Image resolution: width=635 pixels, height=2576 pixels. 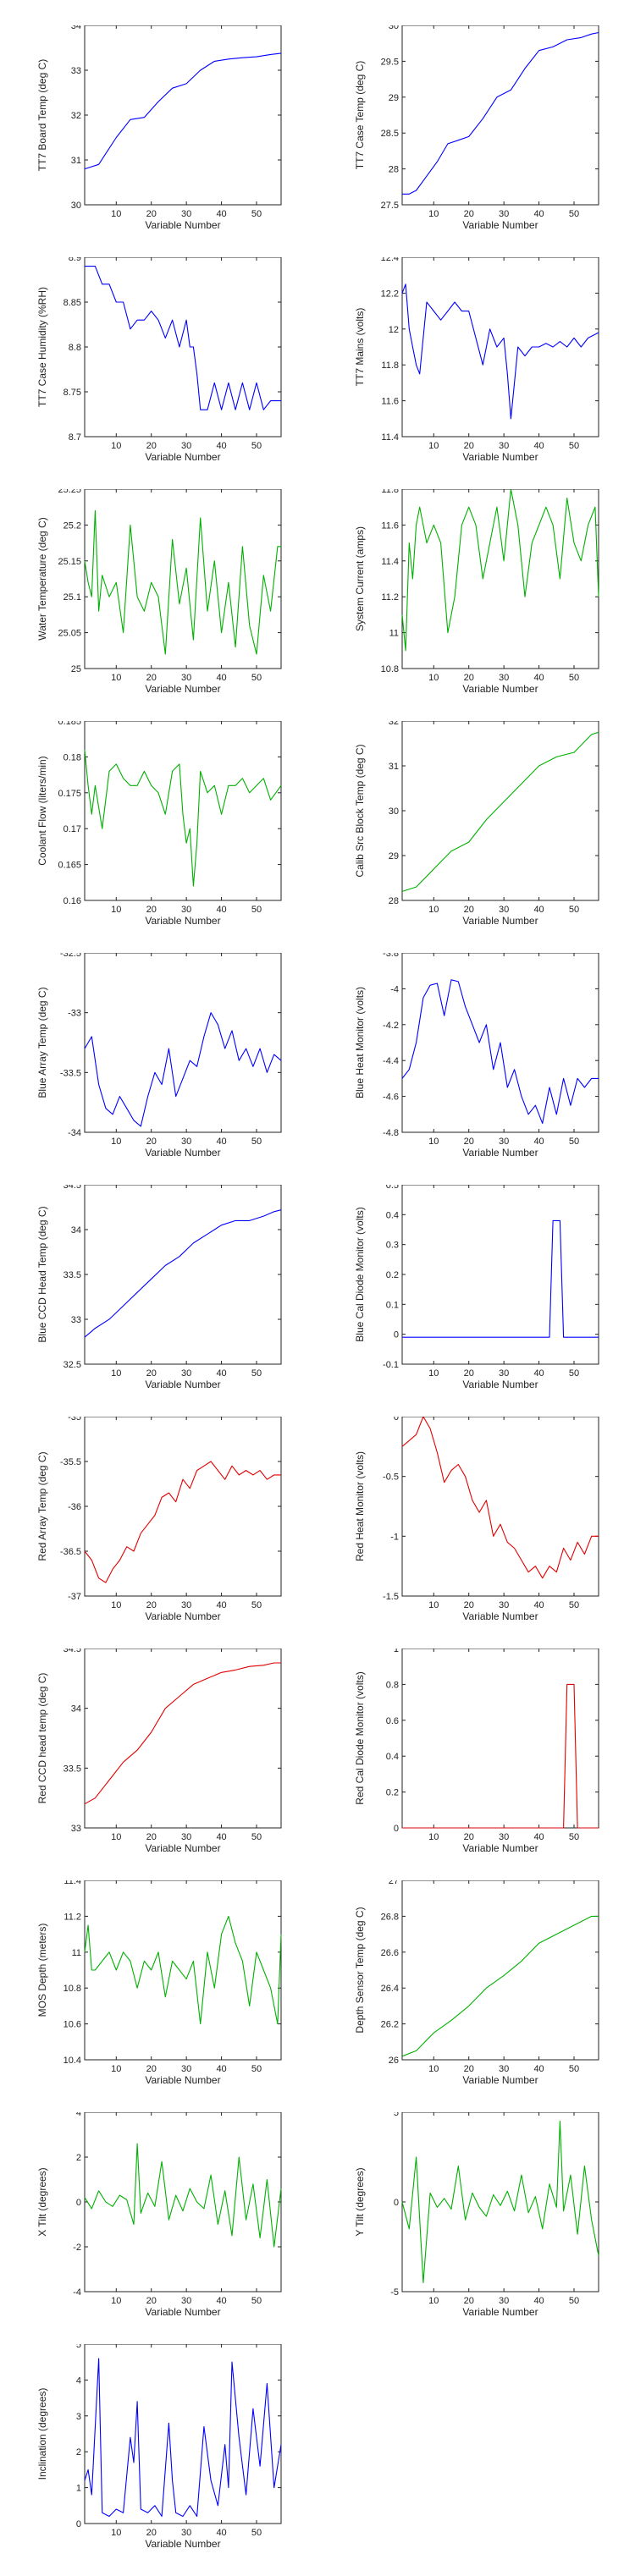 I want to click on y-tick-label: 4, so click(x=78, y=2115).